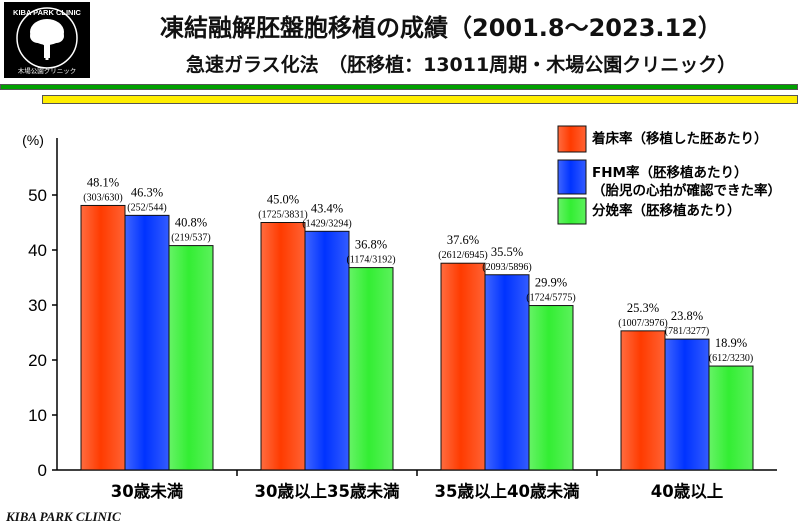 This screenshot has width=801, height=530. What do you see at coordinates (731, 358) in the screenshot?
I see `bar-count-label: (612/3230)` at bounding box center [731, 358].